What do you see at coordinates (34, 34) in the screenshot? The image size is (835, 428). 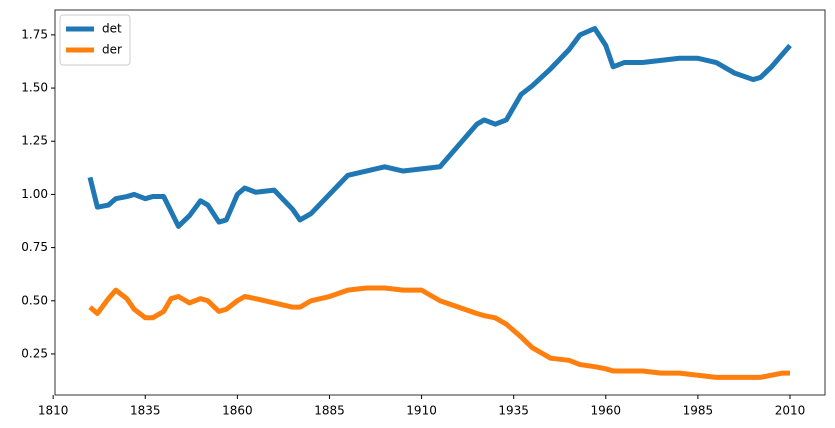 I see `y-tick-label: 1.75` at bounding box center [34, 34].